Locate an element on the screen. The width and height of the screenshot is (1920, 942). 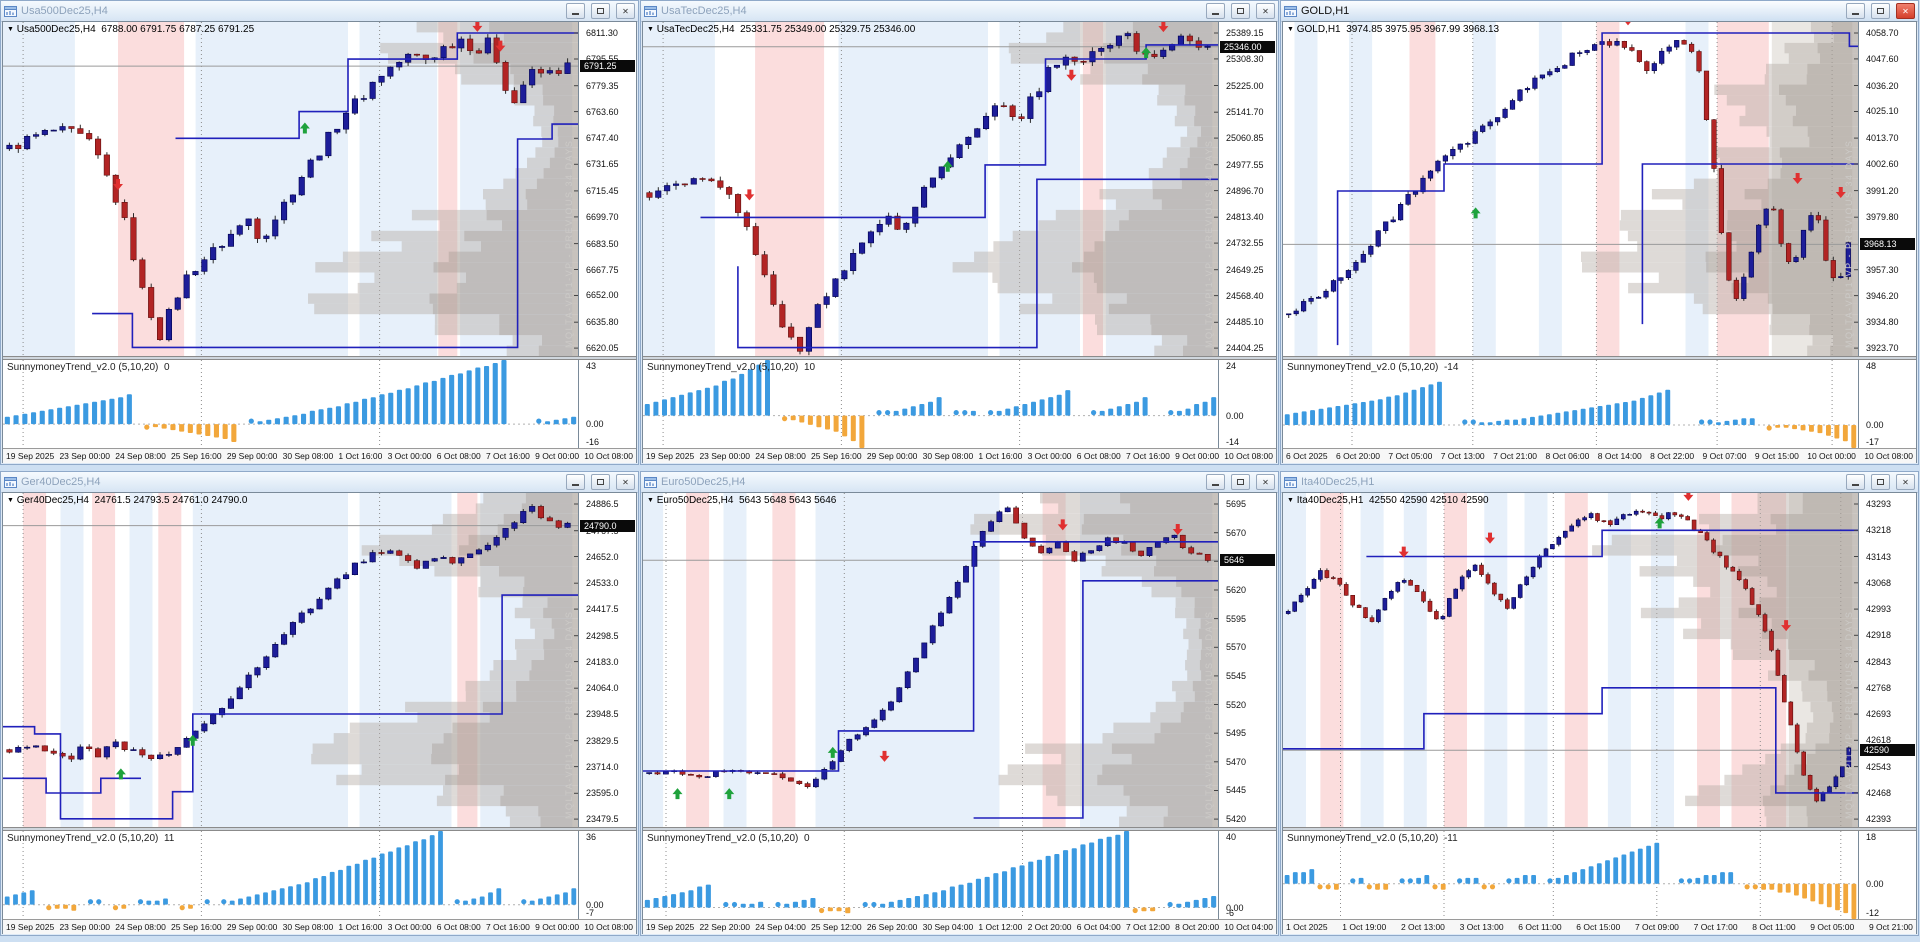
window-titlebar: Ita40Dec25,H1 ✕ is located at coordinates (1599, 482).